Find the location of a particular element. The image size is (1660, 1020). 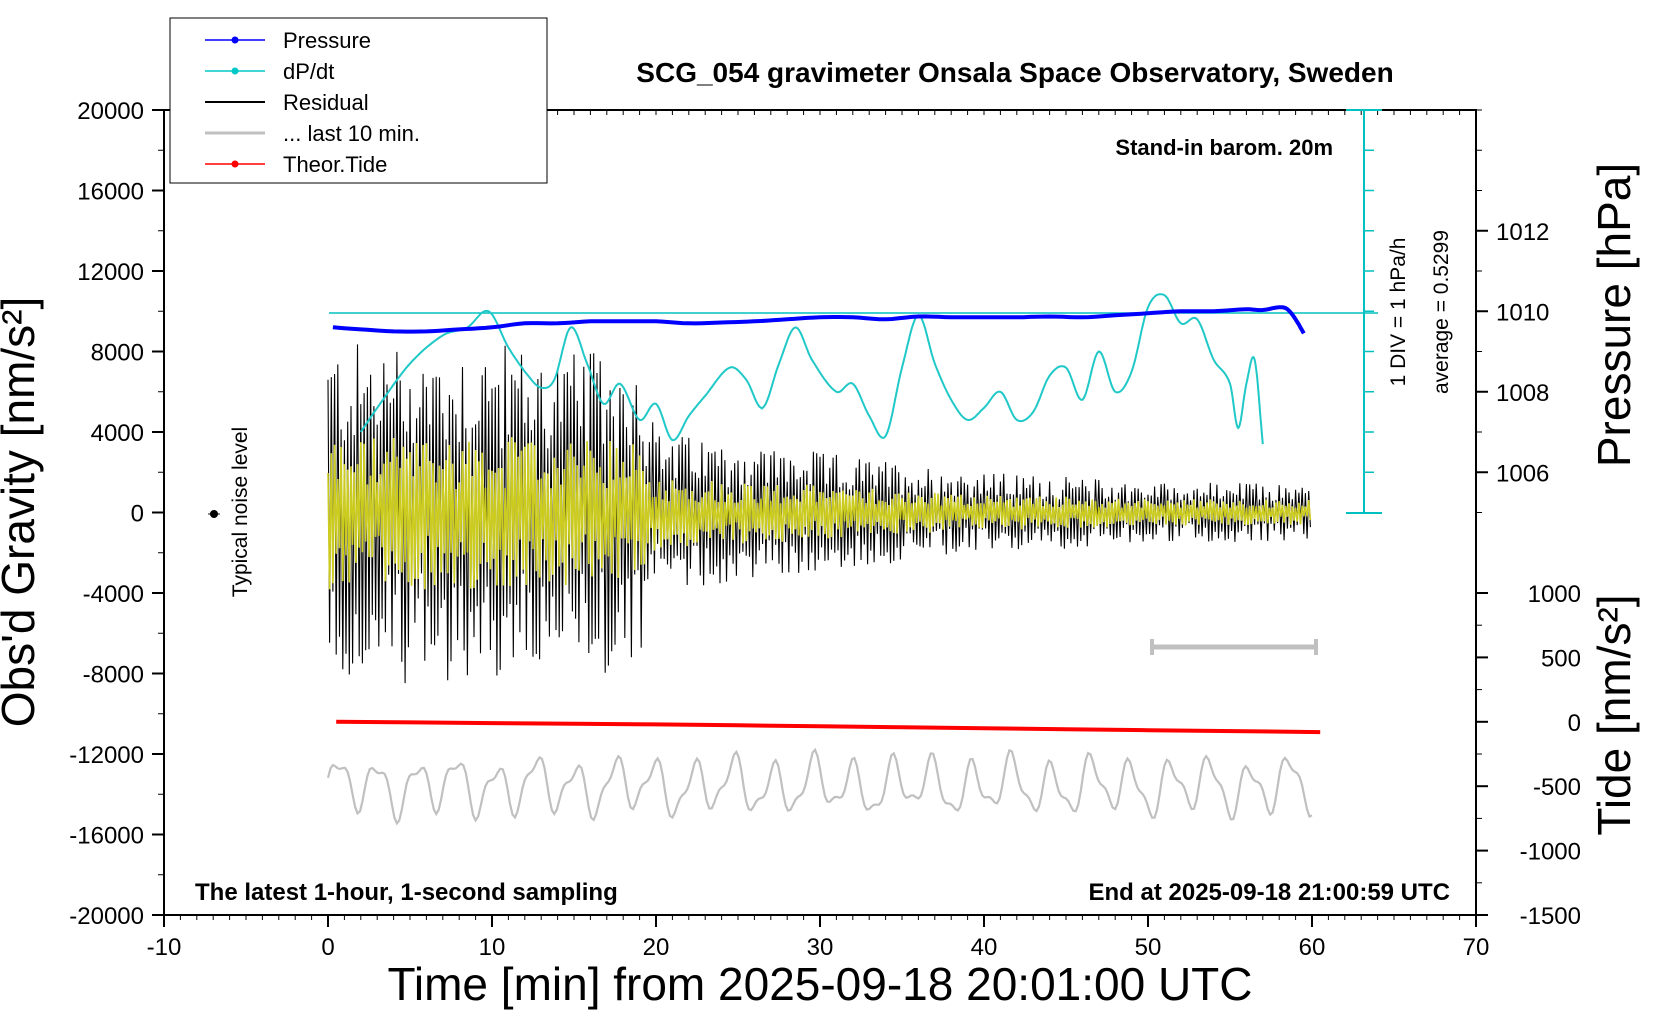

x-tick-label: 20 is located at coordinates (656, 947).